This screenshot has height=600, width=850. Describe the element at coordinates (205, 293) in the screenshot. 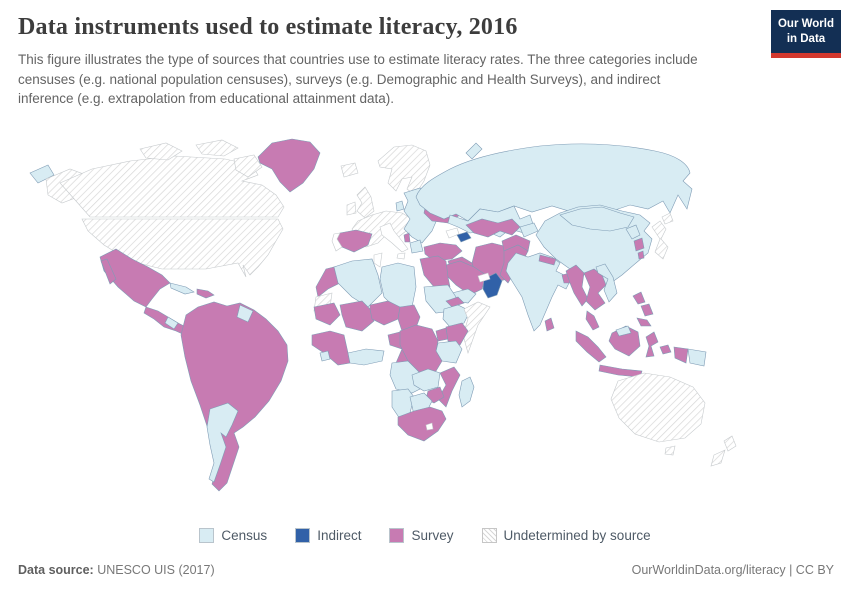

I see `map-region-hispaniola` at that location.